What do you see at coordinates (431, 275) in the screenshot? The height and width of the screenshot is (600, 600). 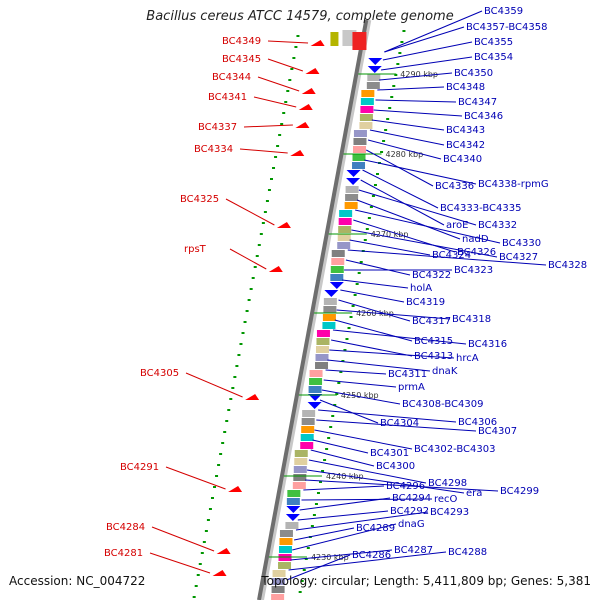 I see `forward-label-bc4322: BC4322` at bounding box center [431, 275].